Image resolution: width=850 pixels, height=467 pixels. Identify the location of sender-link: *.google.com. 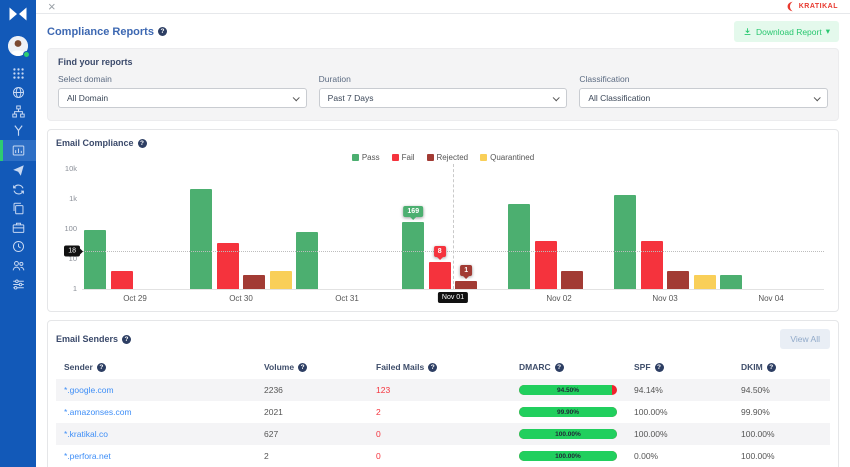
(89, 390).